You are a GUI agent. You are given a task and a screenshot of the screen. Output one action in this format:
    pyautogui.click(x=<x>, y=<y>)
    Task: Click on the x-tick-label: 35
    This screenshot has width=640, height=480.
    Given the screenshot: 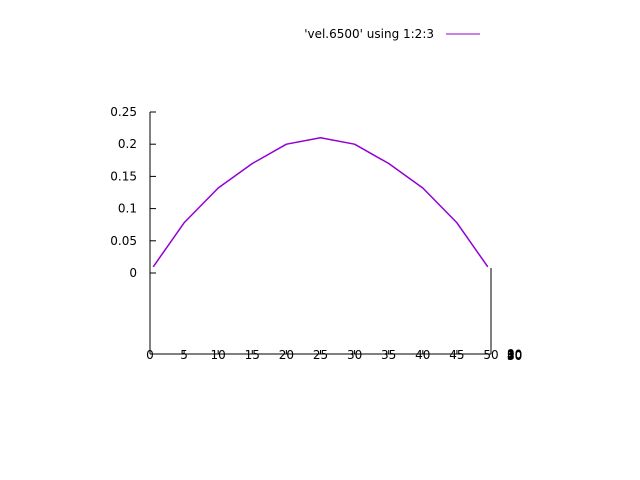 What is the action you would take?
    pyautogui.click(x=388, y=355)
    